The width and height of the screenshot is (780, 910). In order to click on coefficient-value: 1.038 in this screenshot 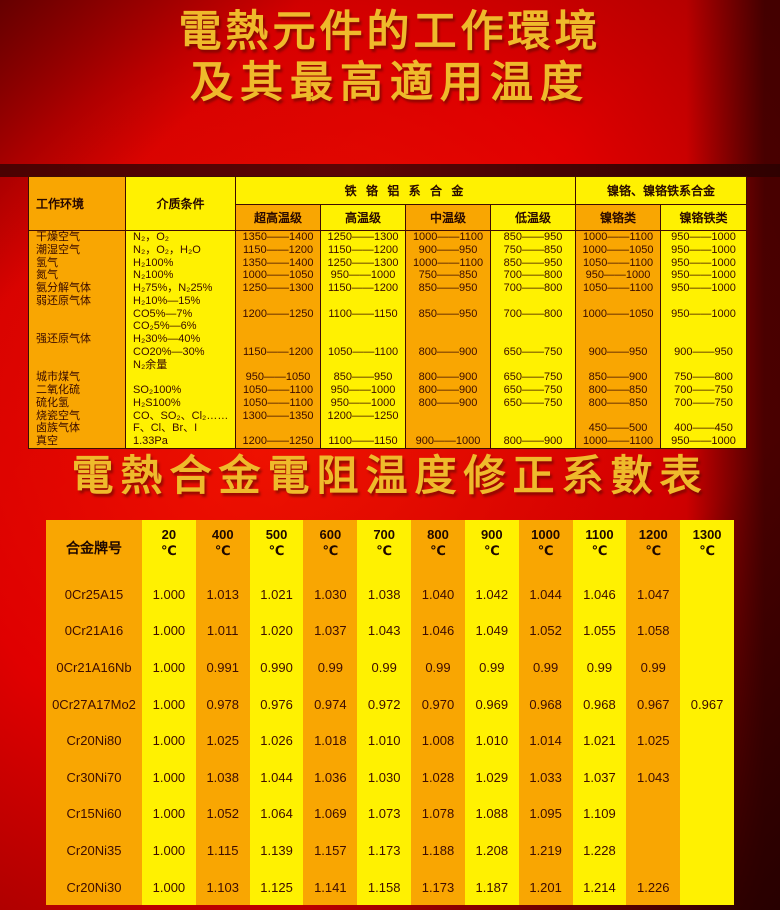, I will do `click(384, 594)`.